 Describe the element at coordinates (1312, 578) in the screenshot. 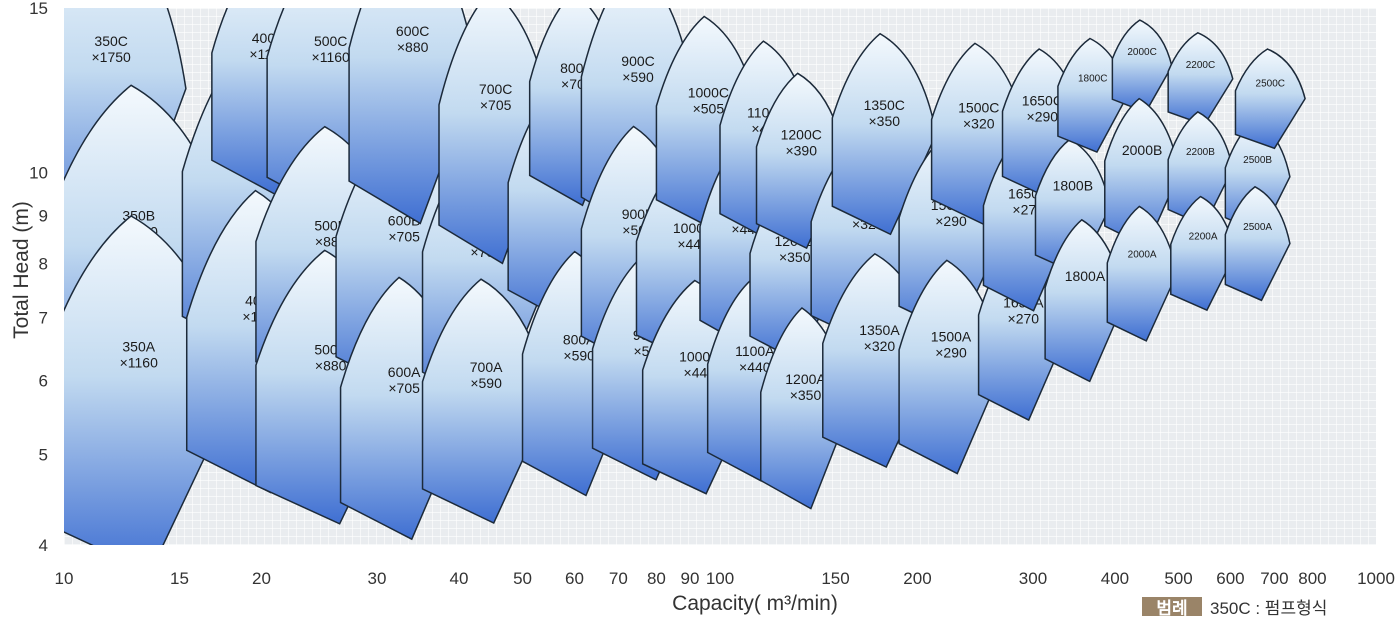

I see `x-tick-label-18: 800` at that location.